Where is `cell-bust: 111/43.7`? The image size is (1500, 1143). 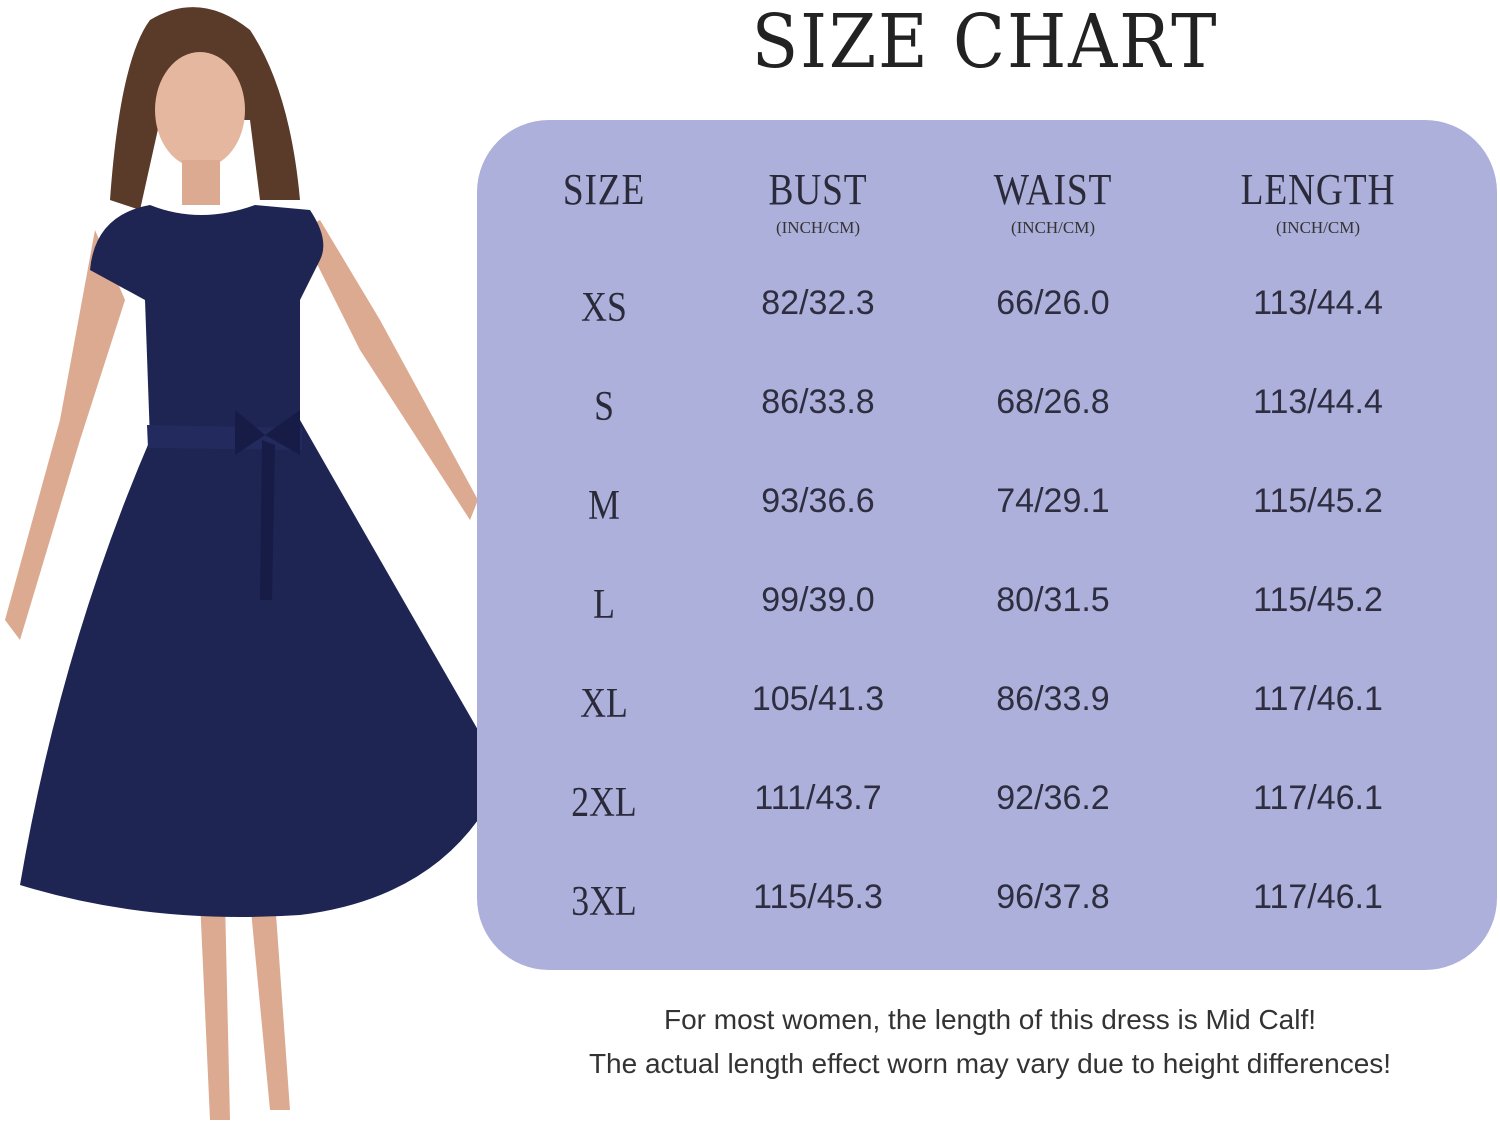 cell-bust: 111/43.7 is located at coordinates (818, 798).